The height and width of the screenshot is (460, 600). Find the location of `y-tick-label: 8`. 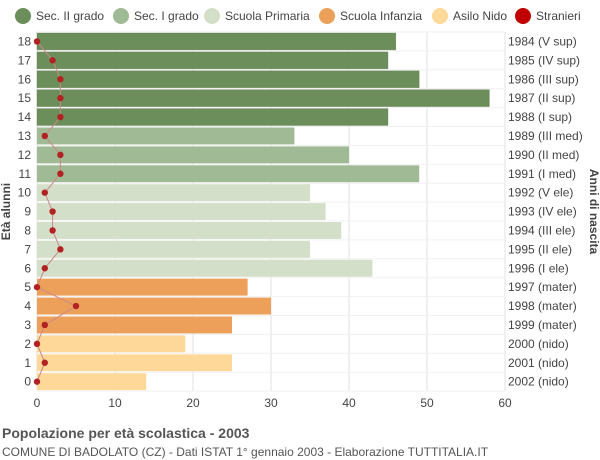

y-tick-label: 8 is located at coordinates (27, 230).